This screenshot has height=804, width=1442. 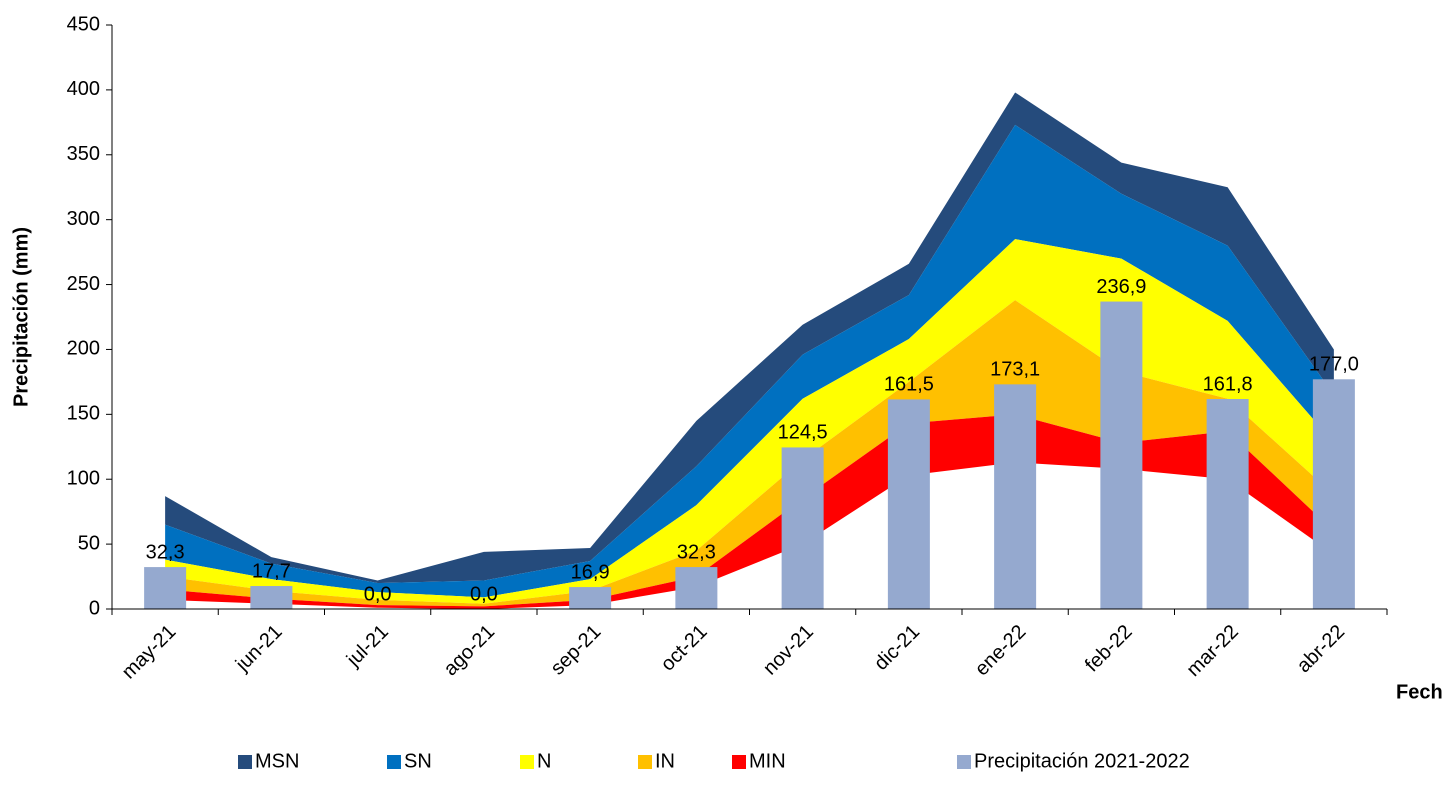 What do you see at coordinates (1228, 384) in the screenshot?
I see `data-label: 161,8` at bounding box center [1228, 384].